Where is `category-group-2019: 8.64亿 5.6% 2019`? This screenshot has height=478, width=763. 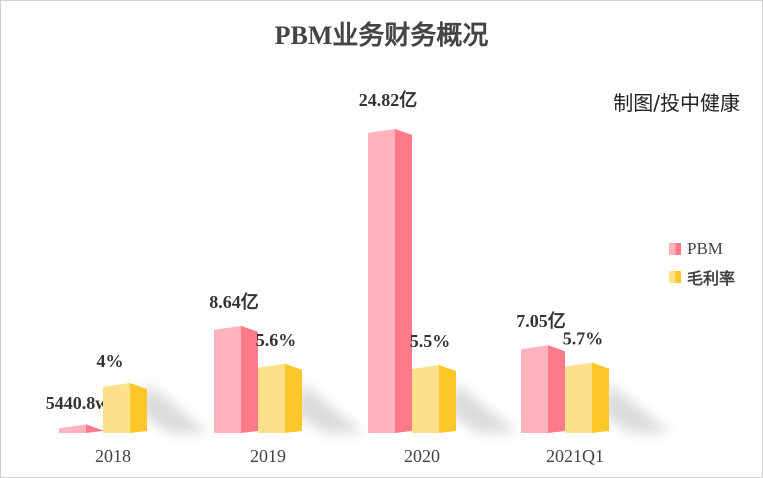
category-group-2019: 8.64亿 5.6% 2019 is located at coordinates (286, 378).